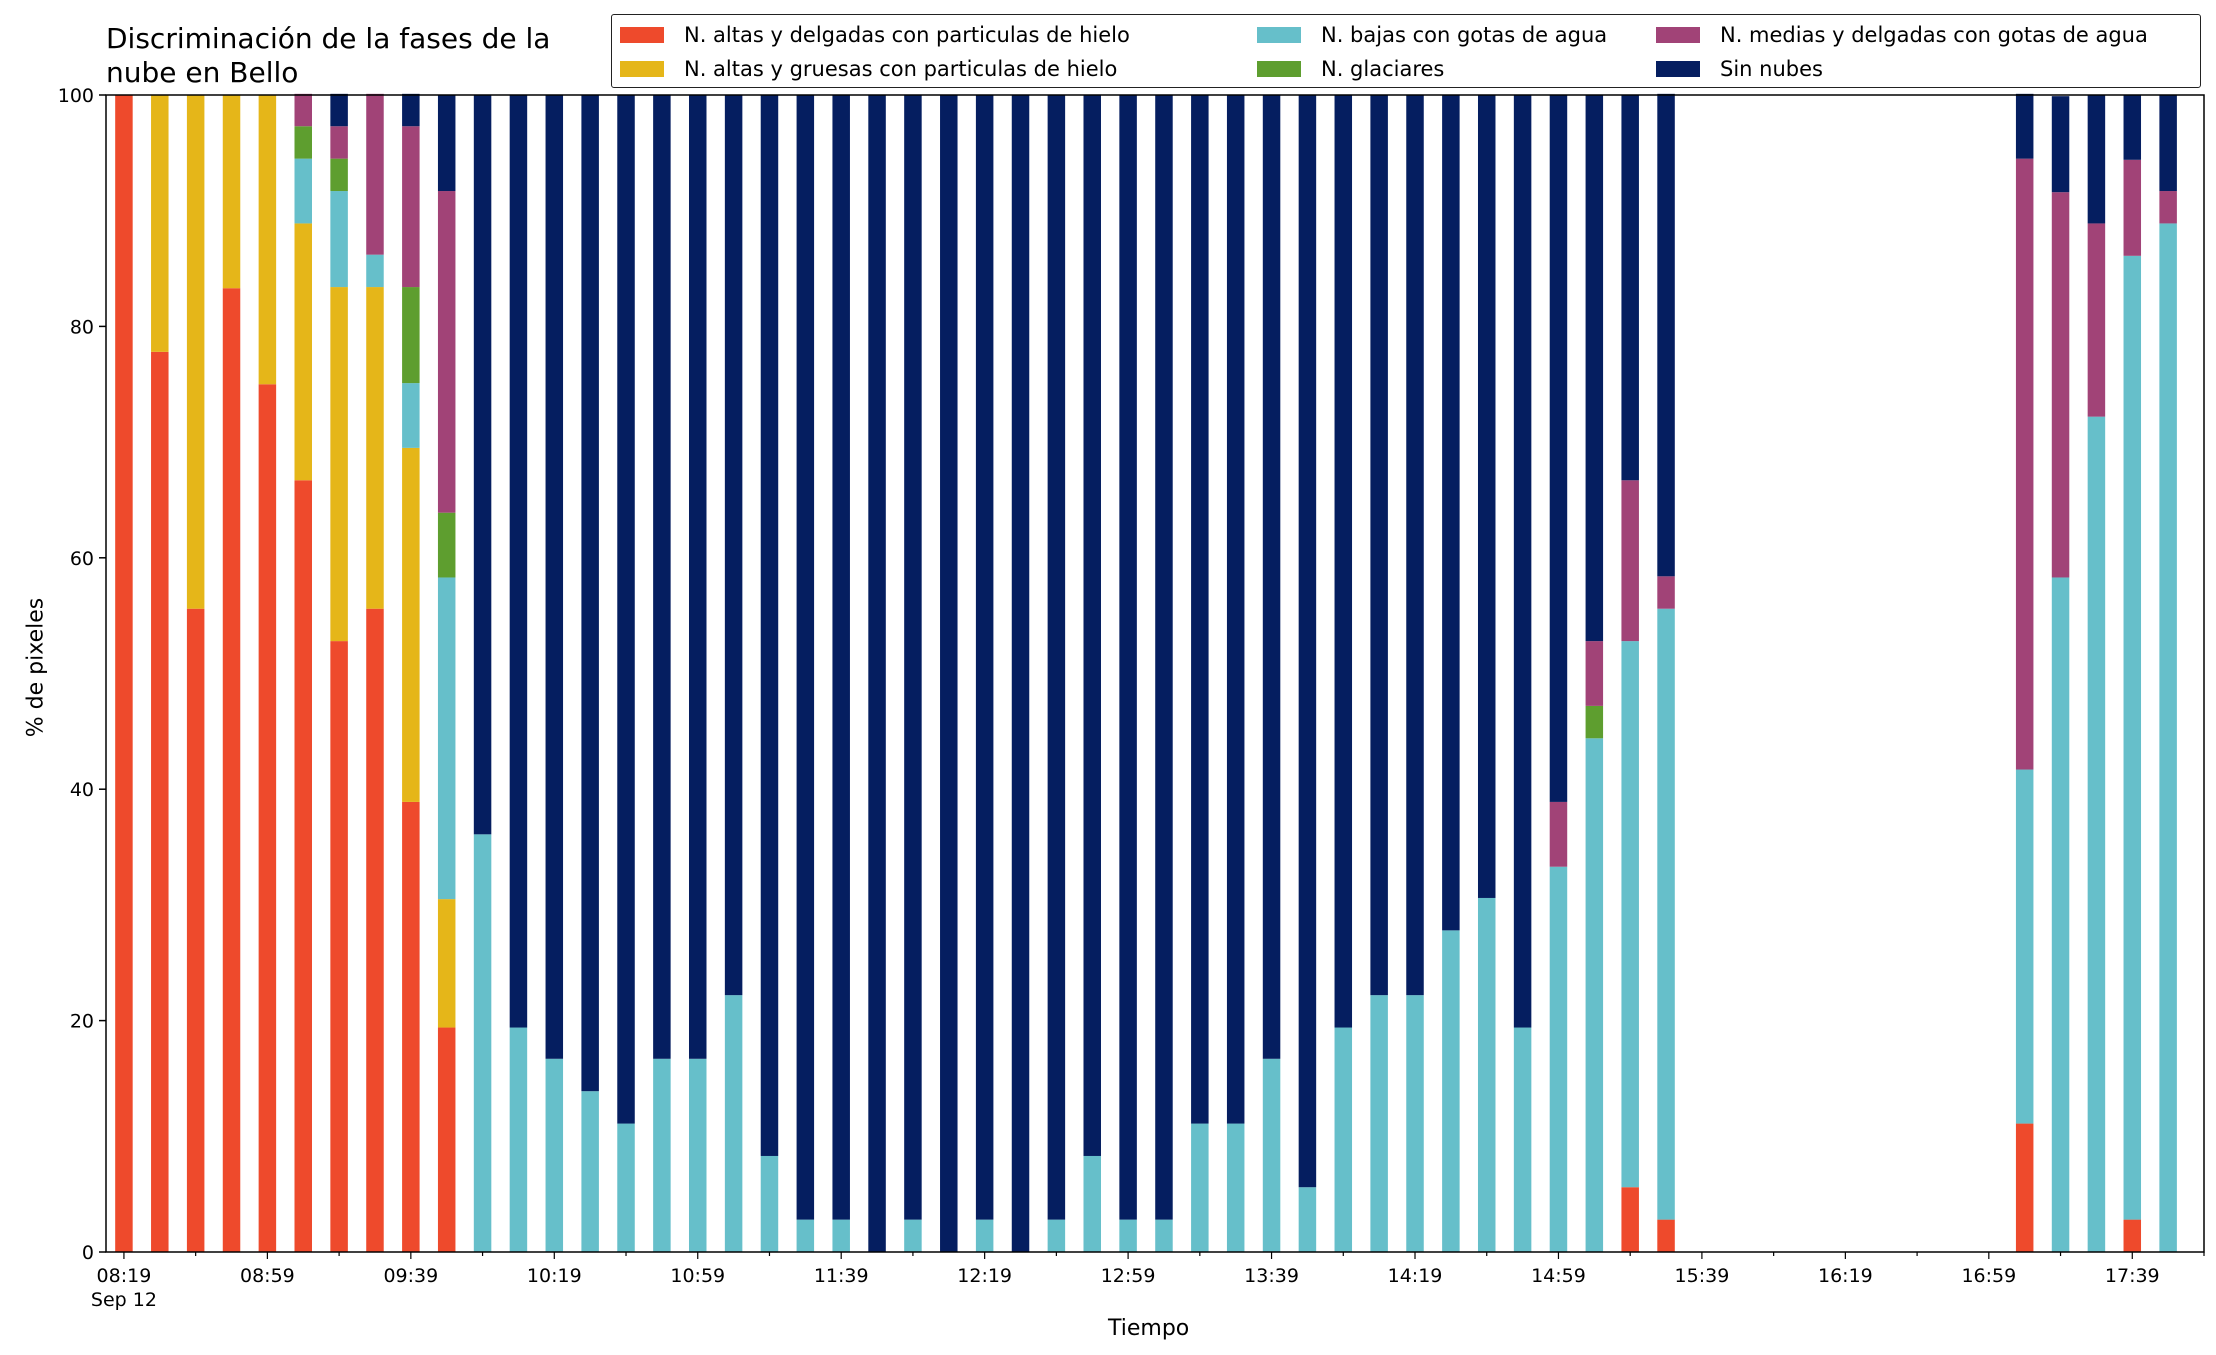  I want to click on y-tick-label: 100, so click(76, 96).